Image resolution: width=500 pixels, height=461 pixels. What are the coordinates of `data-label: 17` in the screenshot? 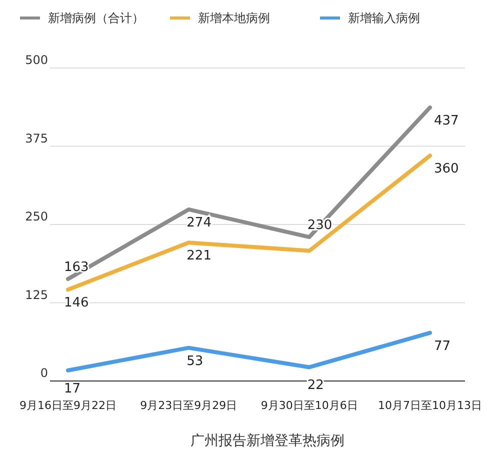 It's located at (72, 388).